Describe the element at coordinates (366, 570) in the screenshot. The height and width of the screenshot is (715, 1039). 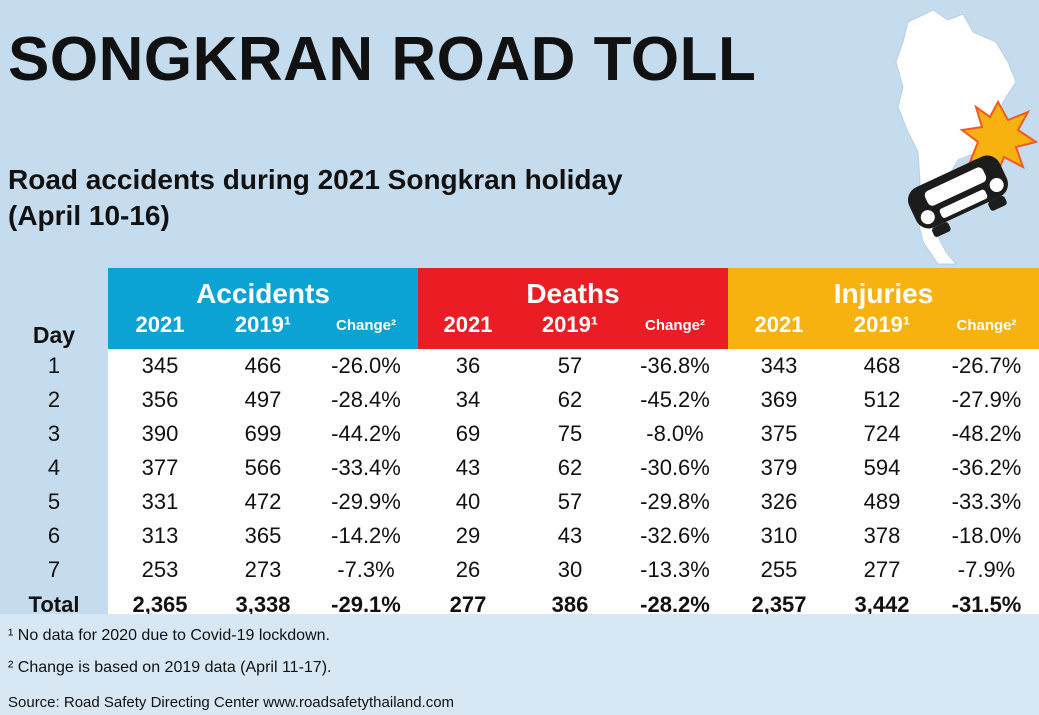
I see `accidents-change-cell: -7.3%` at that location.